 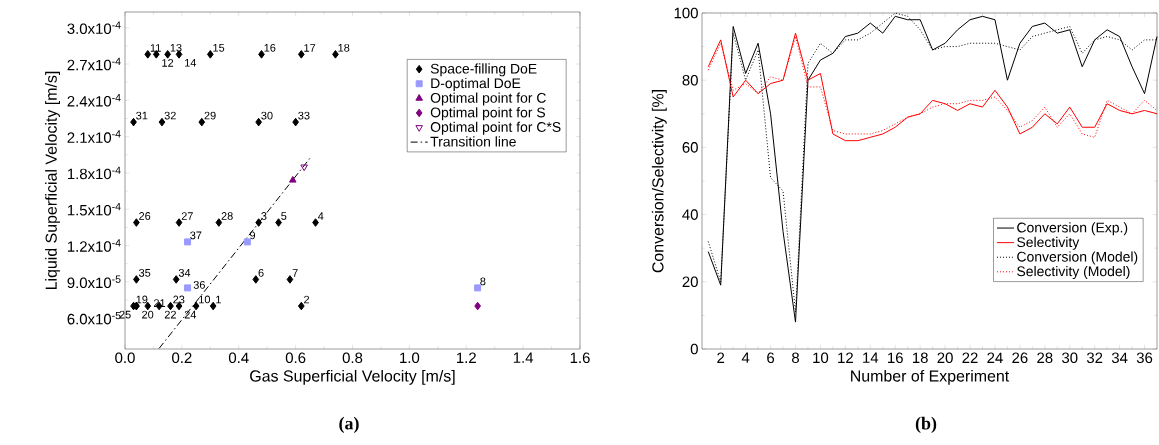 I want to click on x-tick-label: 2, so click(x=721, y=357).